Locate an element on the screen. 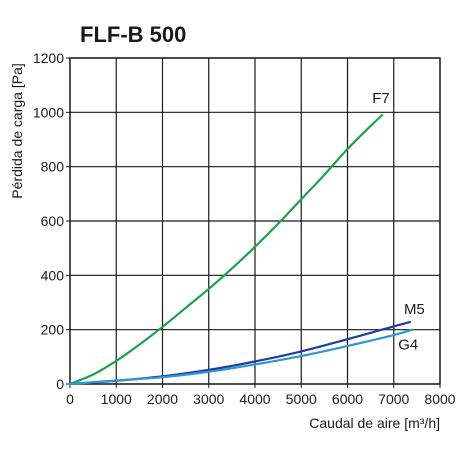 The image size is (470, 455). y-axis-label: Pérdida de carga [Pa] is located at coordinates (17, 130).